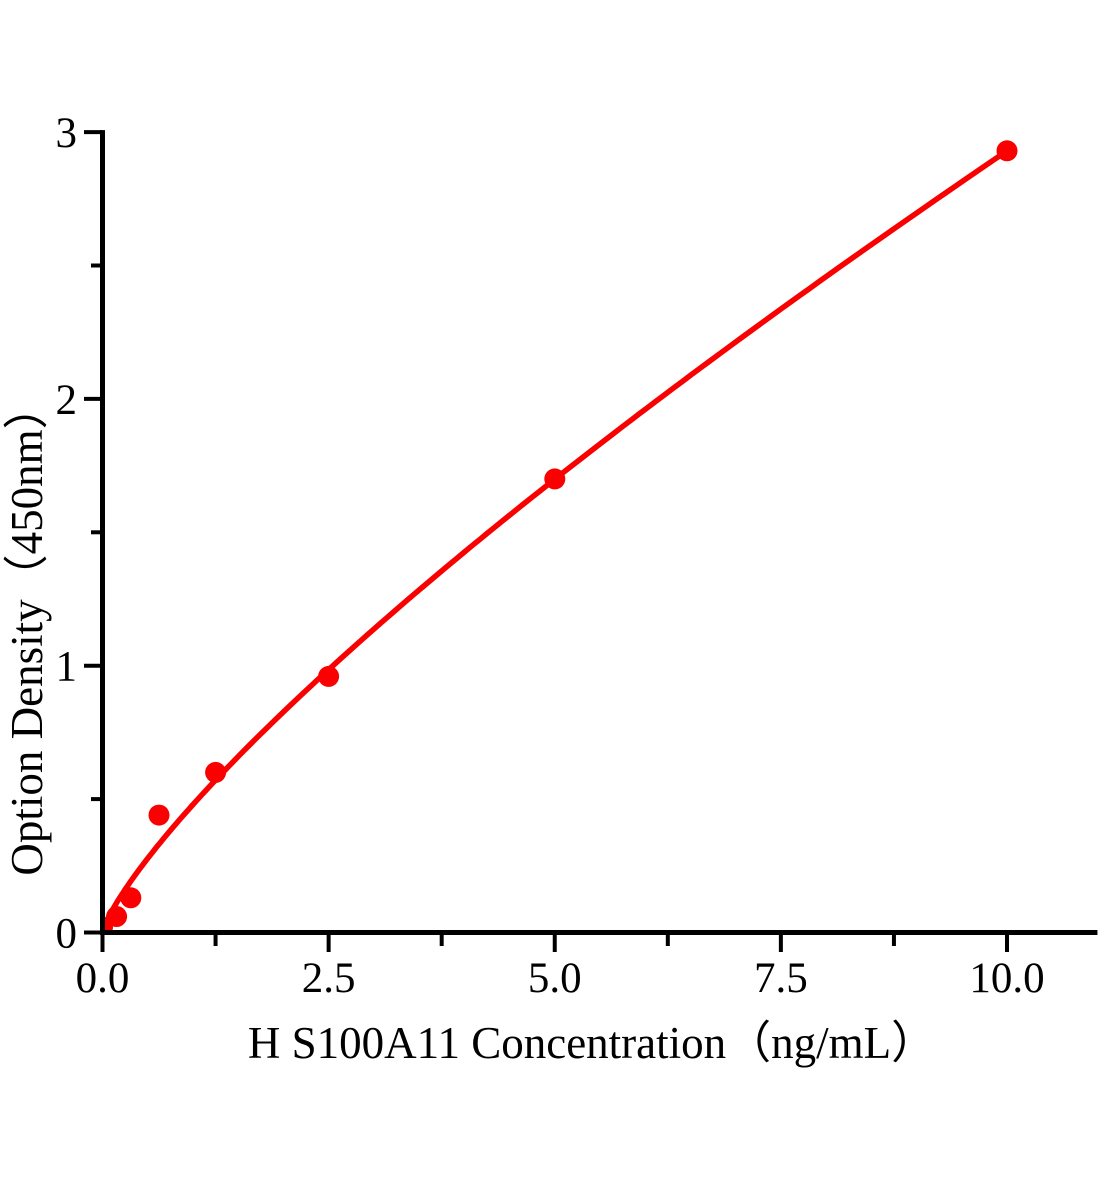  What do you see at coordinates (103, 978) in the screenshot?
I see `x-tick-label: 0.0` at bounding box center [103, 978].